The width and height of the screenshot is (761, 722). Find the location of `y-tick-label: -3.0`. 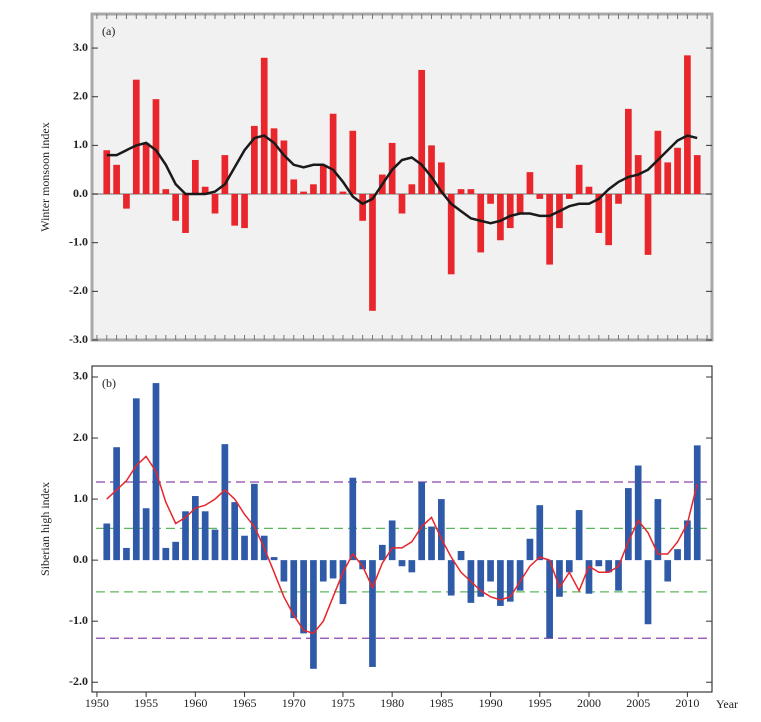

y-tick-label: -3.0 is located at coordinates (78, 339).